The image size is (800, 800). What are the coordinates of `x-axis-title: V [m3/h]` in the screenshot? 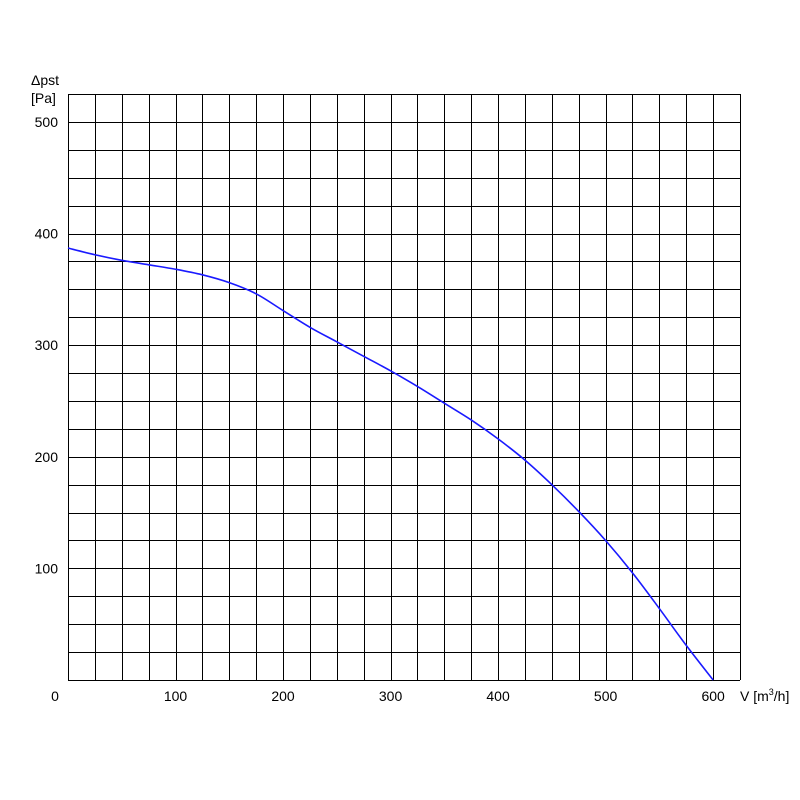 It's located at (764, 695).